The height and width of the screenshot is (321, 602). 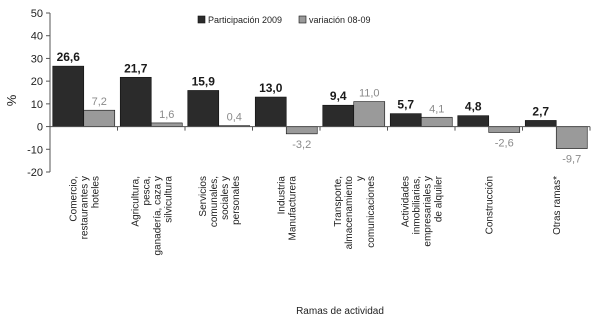 What do you see at coordinates (340, 311) in the screenshot?
I see `x-axis-label: Ramas de actividad` at bounding box center [340, 311].